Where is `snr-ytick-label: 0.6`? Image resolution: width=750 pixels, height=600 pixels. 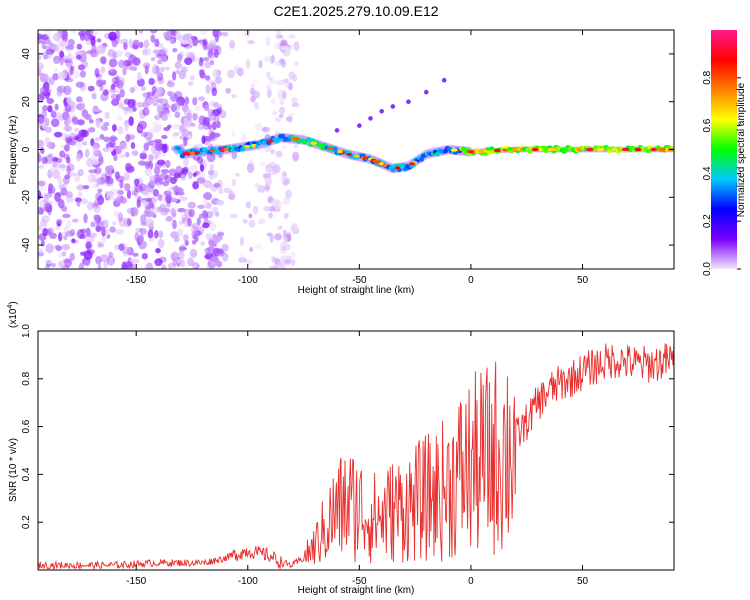
snr-ytick-label: 0.6 is located at coordinates (26, 426).